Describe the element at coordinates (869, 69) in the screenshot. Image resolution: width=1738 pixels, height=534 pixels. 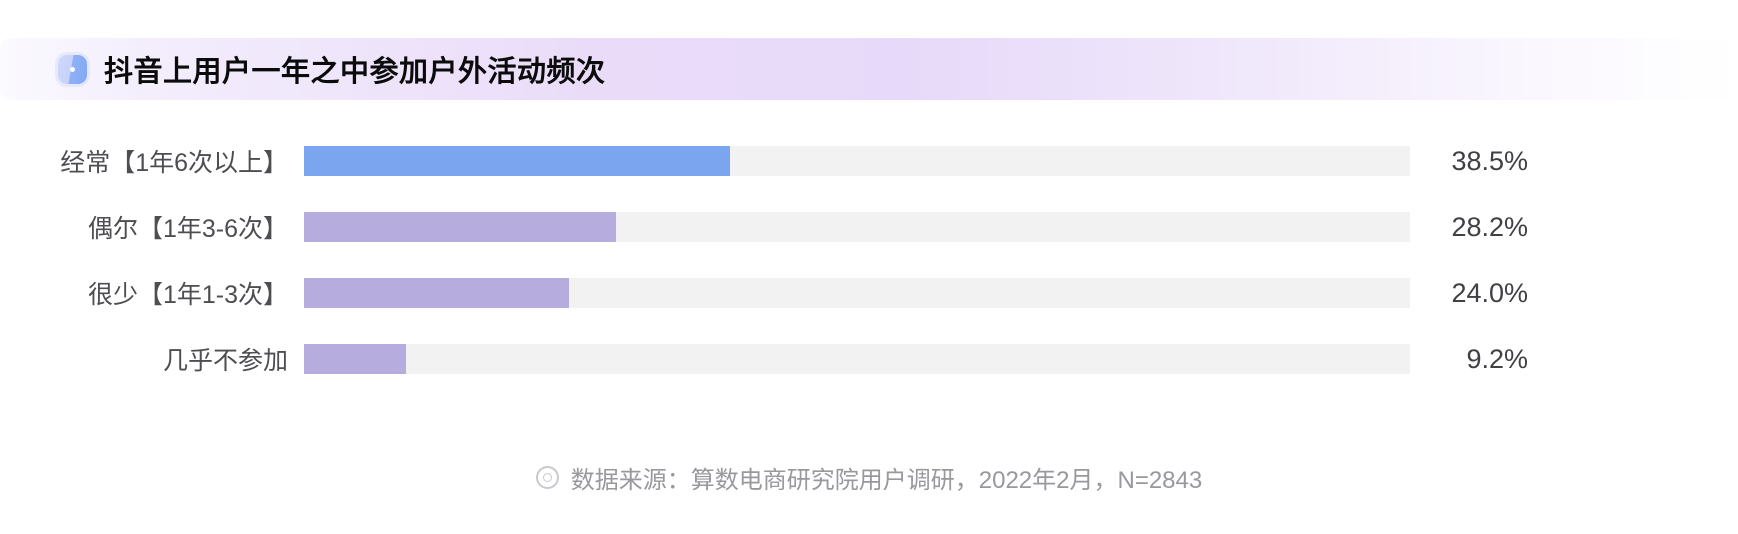
I see `chart-header-banner: 抖音上用户一年之中参加户外活动频次` at that location.